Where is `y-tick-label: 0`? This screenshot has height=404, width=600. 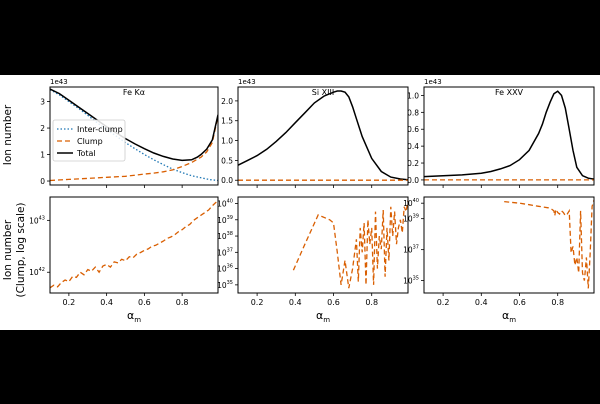 y-tick-label: 0 is located at coordinates (42, 181).